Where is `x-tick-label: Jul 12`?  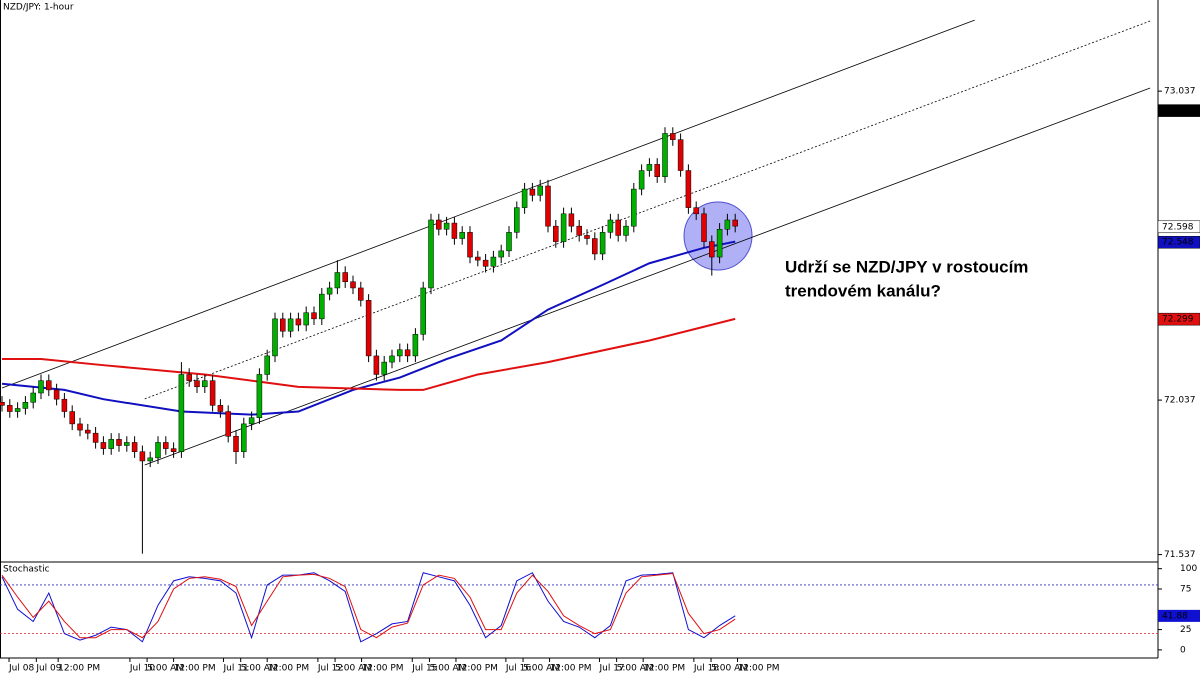
x-tick-label: Jul 12 is located at coordinates (330, 669).